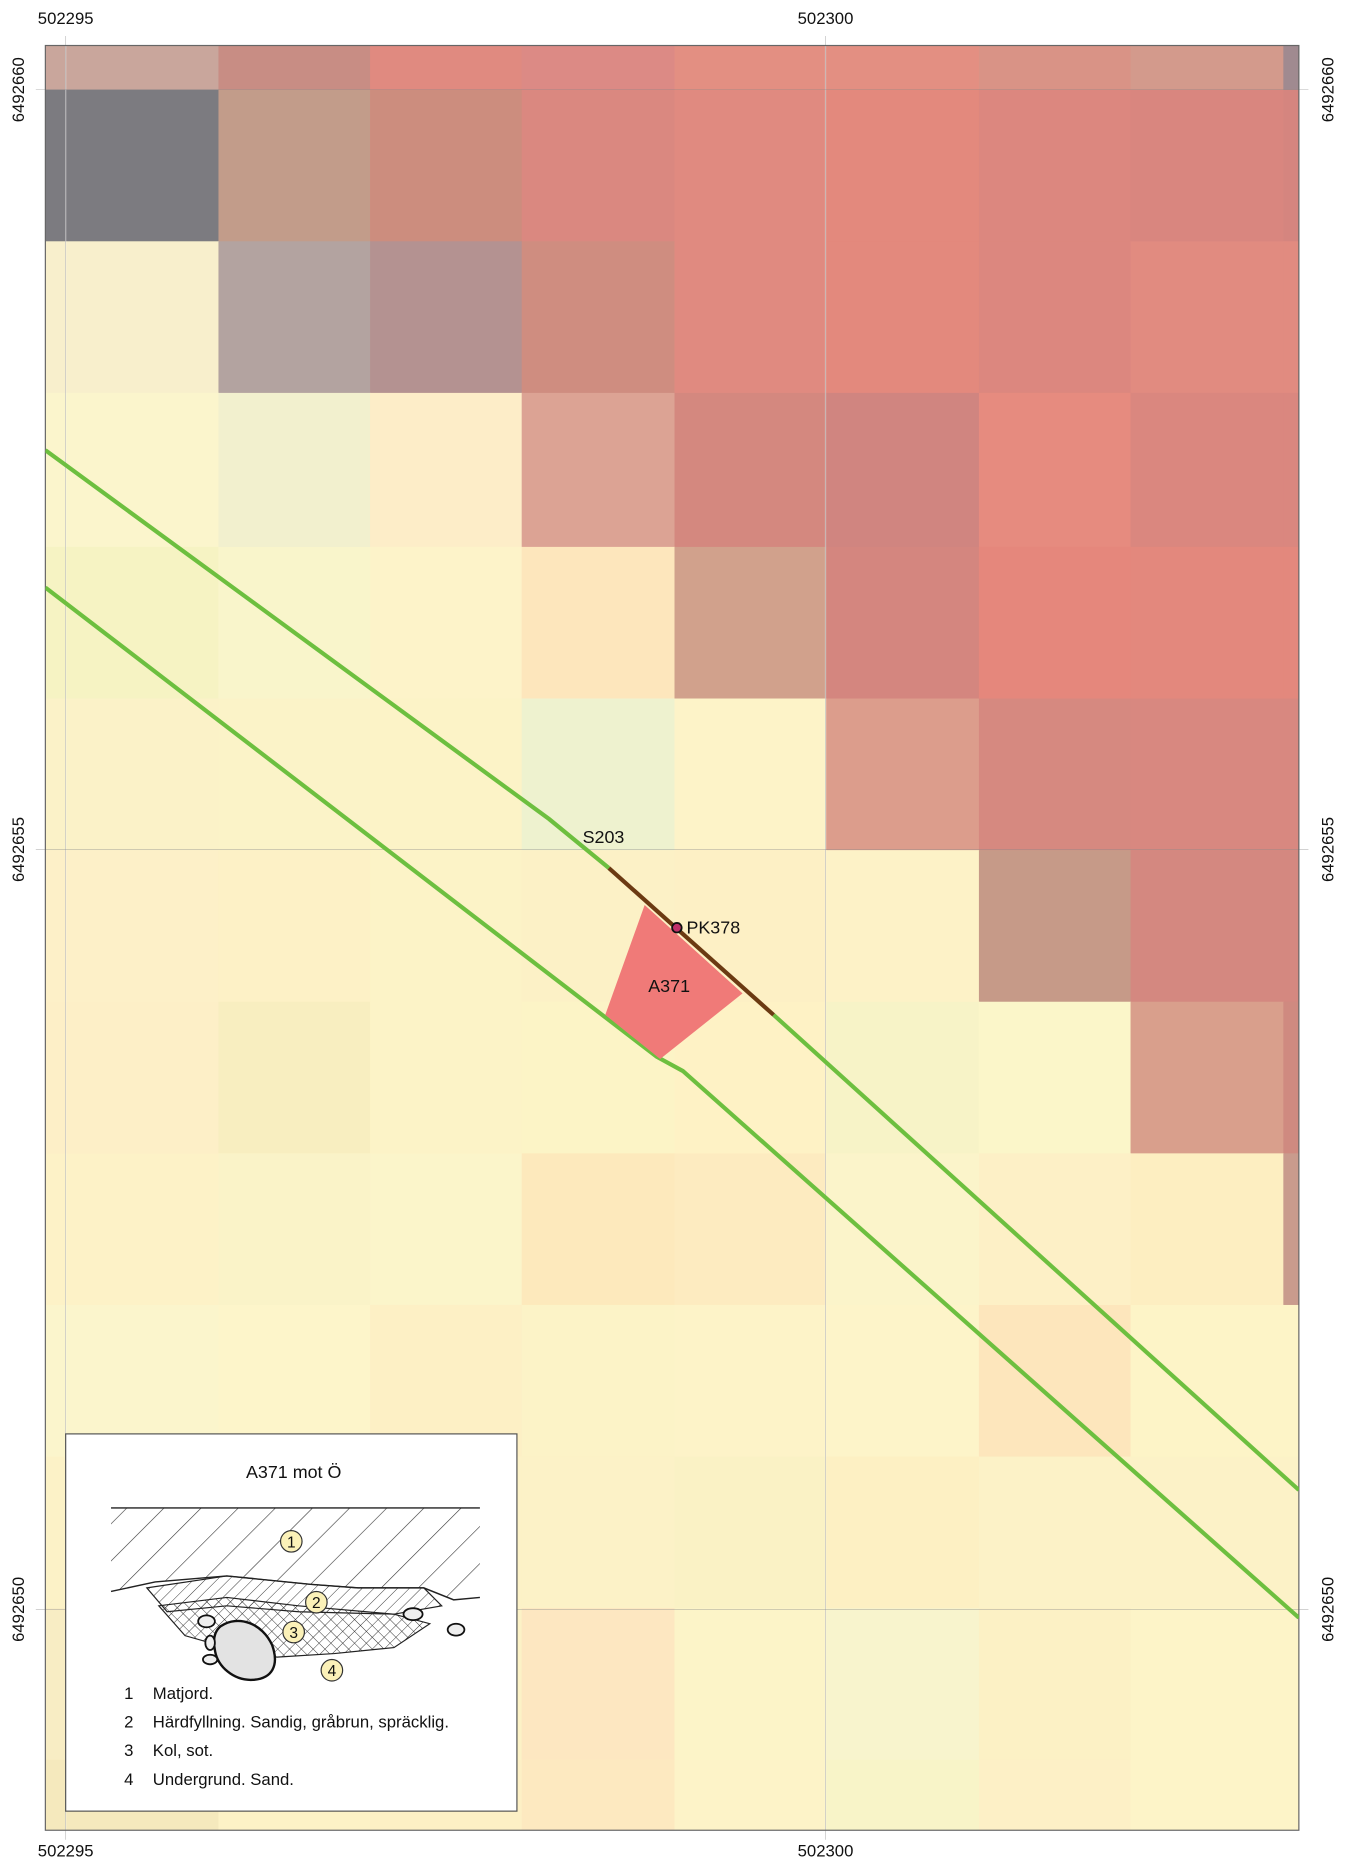 Image resolution: width=1349 pixels, height=1865 pixels. What do you see at coordinates (183, 1750) in the screenshot?
I see `legend-text: Kol, sot.` at bounding box center [183, 1750].